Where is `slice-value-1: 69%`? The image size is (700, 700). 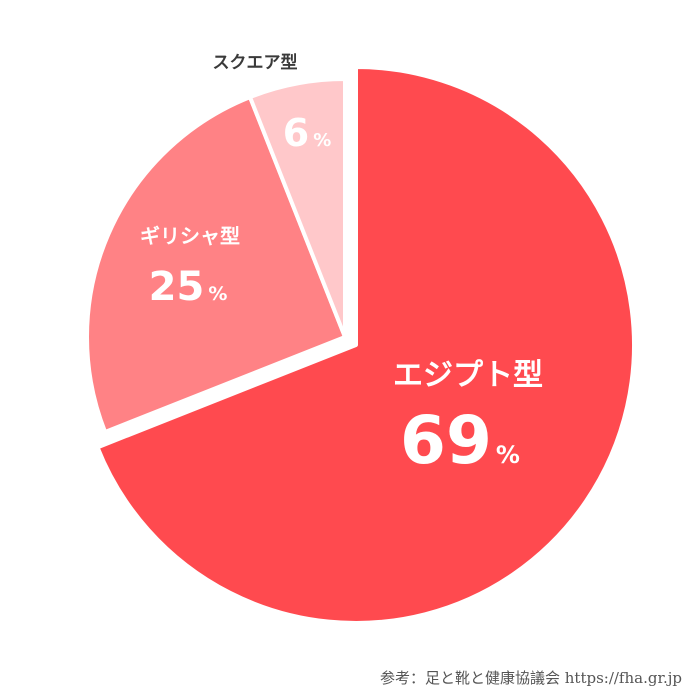 slice-value-1: 69% is located at coordinates (460, 440).